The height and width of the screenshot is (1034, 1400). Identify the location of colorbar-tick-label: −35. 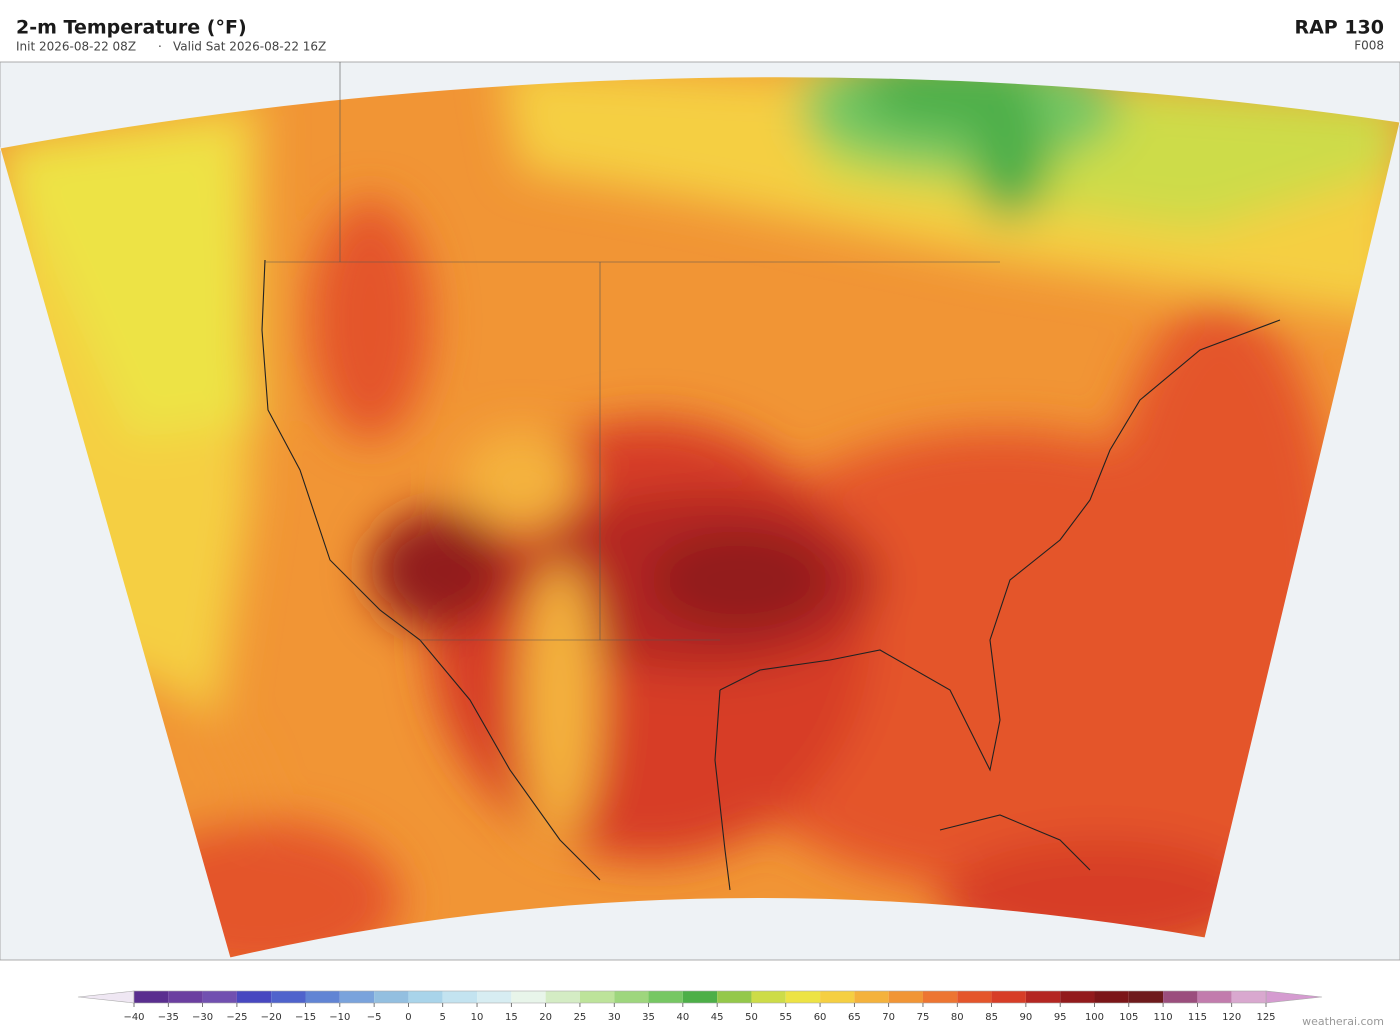
(168, 1017).